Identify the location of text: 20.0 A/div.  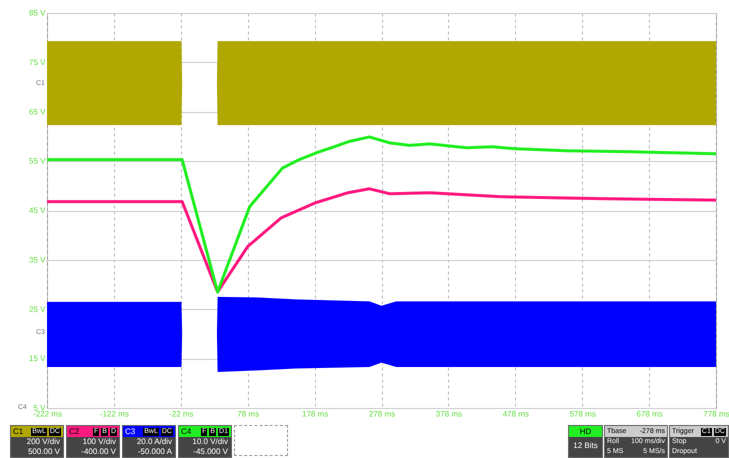
(154, 442).